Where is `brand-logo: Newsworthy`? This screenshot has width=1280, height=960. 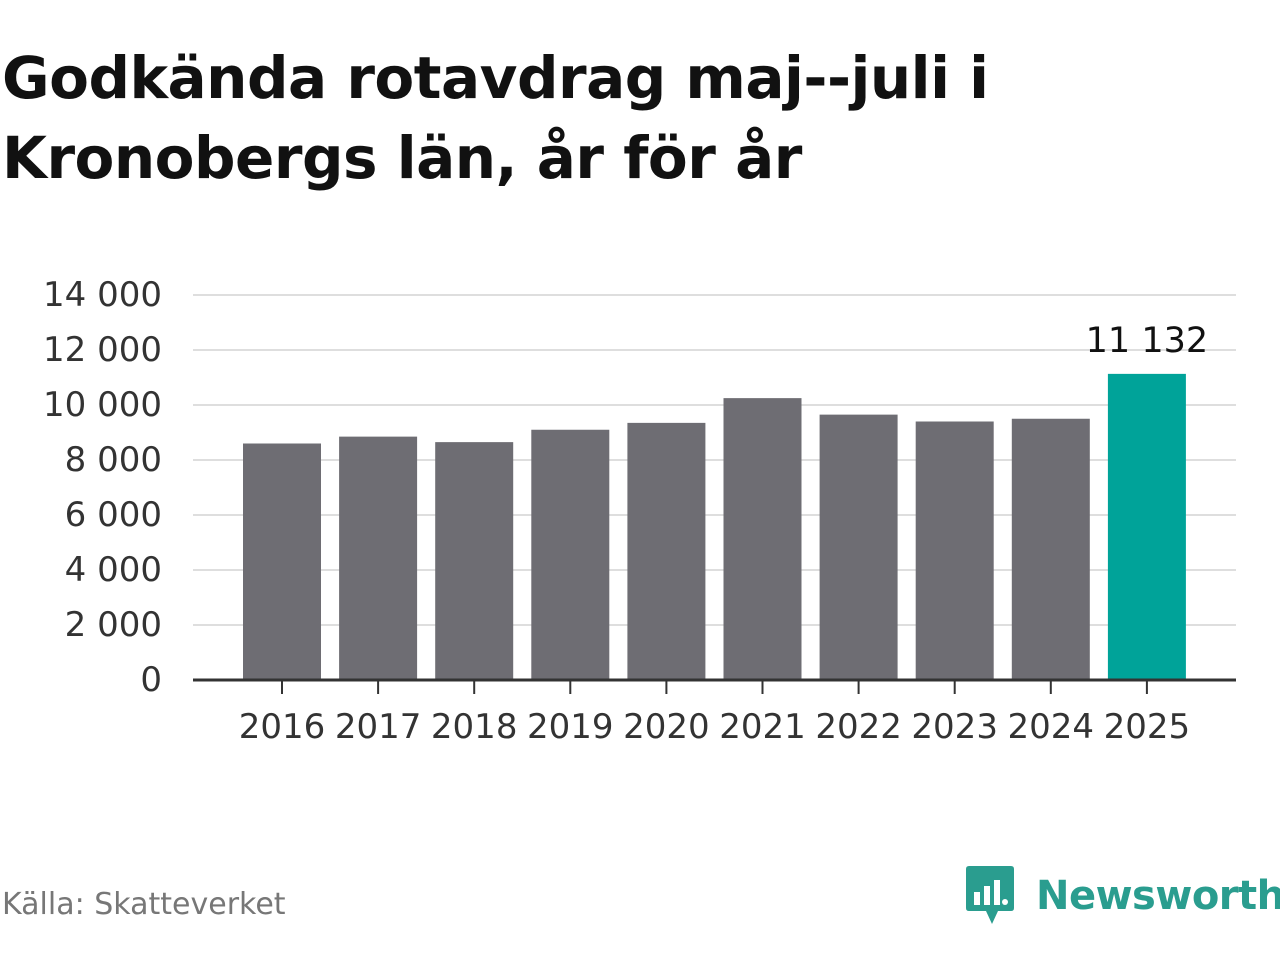 brand-logo: Newsworthy is located at coordinates (1122, 896).